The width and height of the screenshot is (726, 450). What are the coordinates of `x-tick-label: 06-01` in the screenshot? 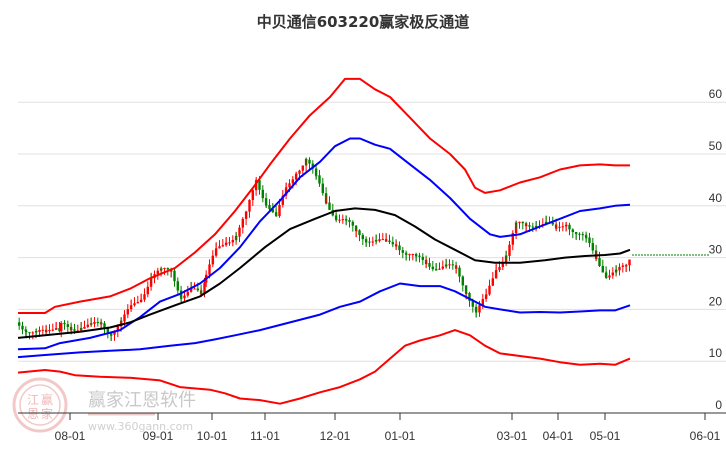 It's located at (705, 436).